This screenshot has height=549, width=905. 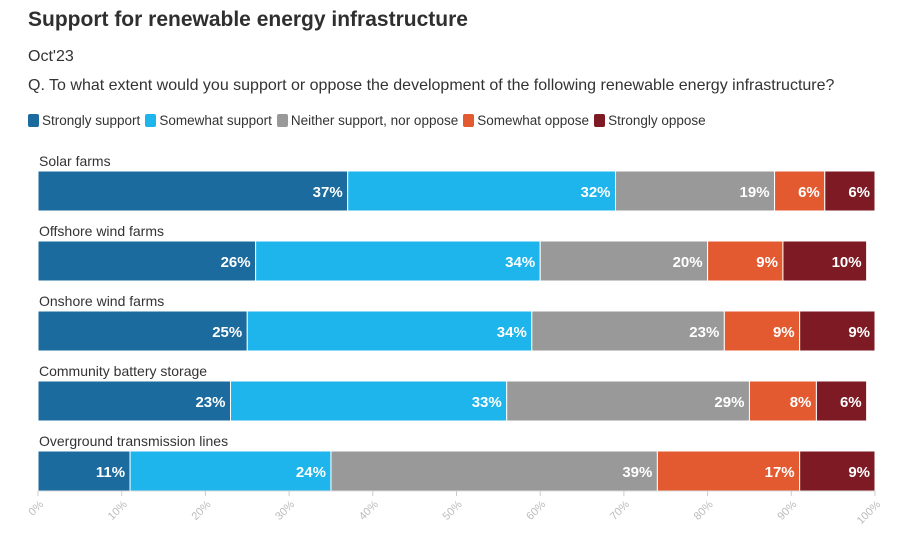 What do you see at coordinates (755, 192) in the screenshot?
I see `data-label: 19%` at bounding box center [755, 192].